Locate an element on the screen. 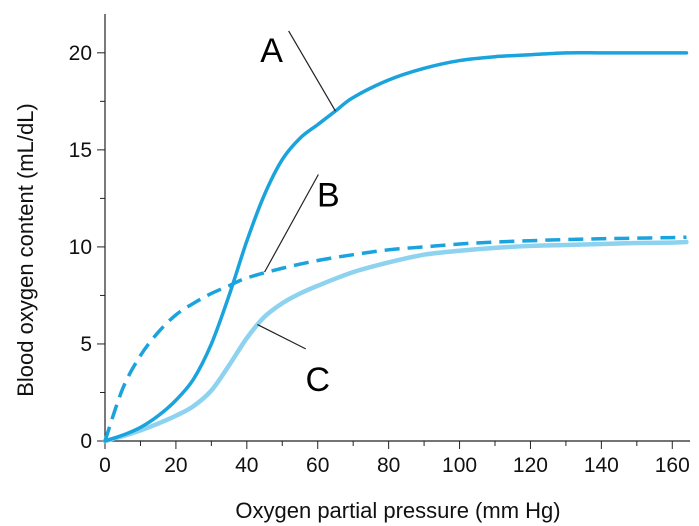  leader-line-a is located at coordinates (312, 71).